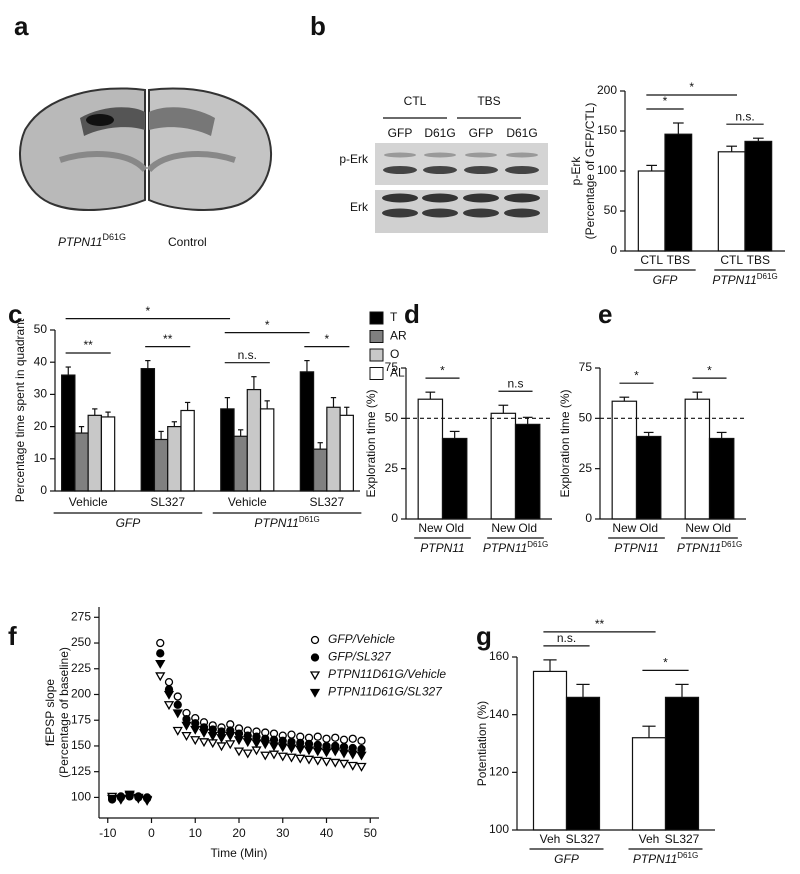 This screenshot has width=800, height=874. I want to click on y-tick-label: 140, so click(499, 714).